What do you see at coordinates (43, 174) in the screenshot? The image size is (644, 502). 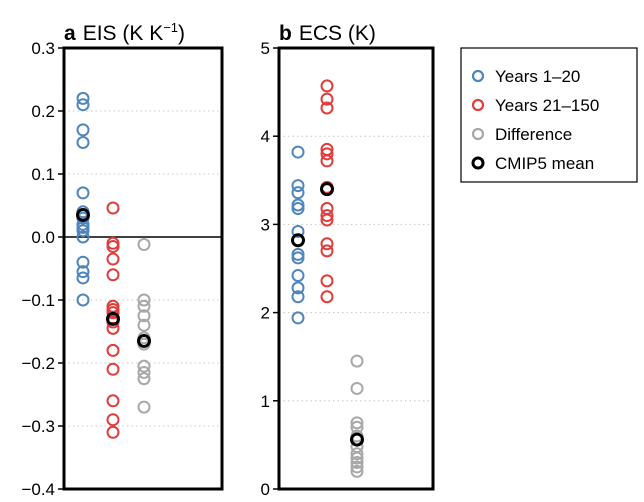 I see `y-tick-label: 0.1` at bounding box center [43, 174].